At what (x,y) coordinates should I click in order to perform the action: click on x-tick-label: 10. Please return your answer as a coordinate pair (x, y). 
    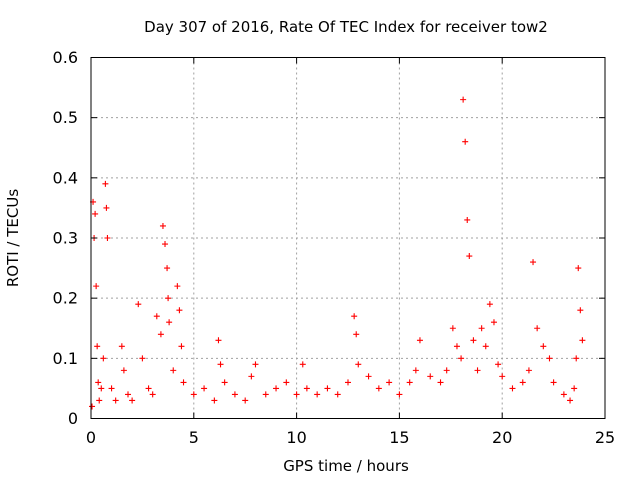
    Looking at the image, I should click on (296, 437).